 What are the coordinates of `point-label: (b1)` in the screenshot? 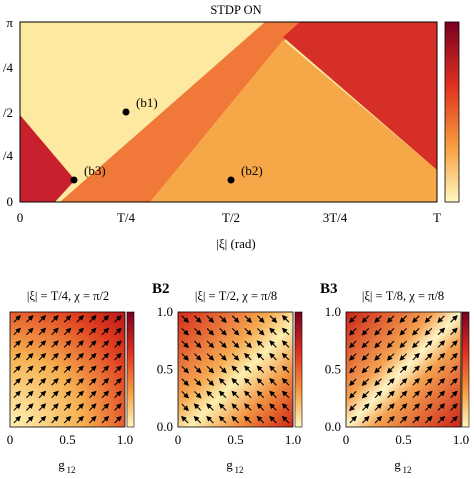 It's located at (147, 102).